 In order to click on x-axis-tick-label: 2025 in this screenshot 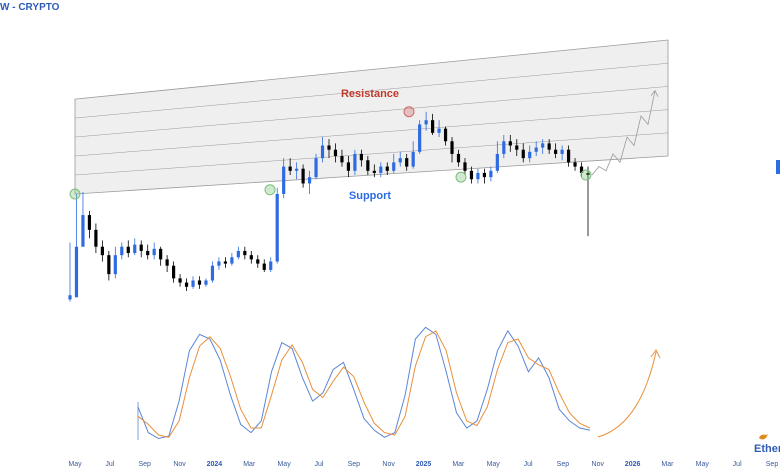, I will do `click(424, 464)`.